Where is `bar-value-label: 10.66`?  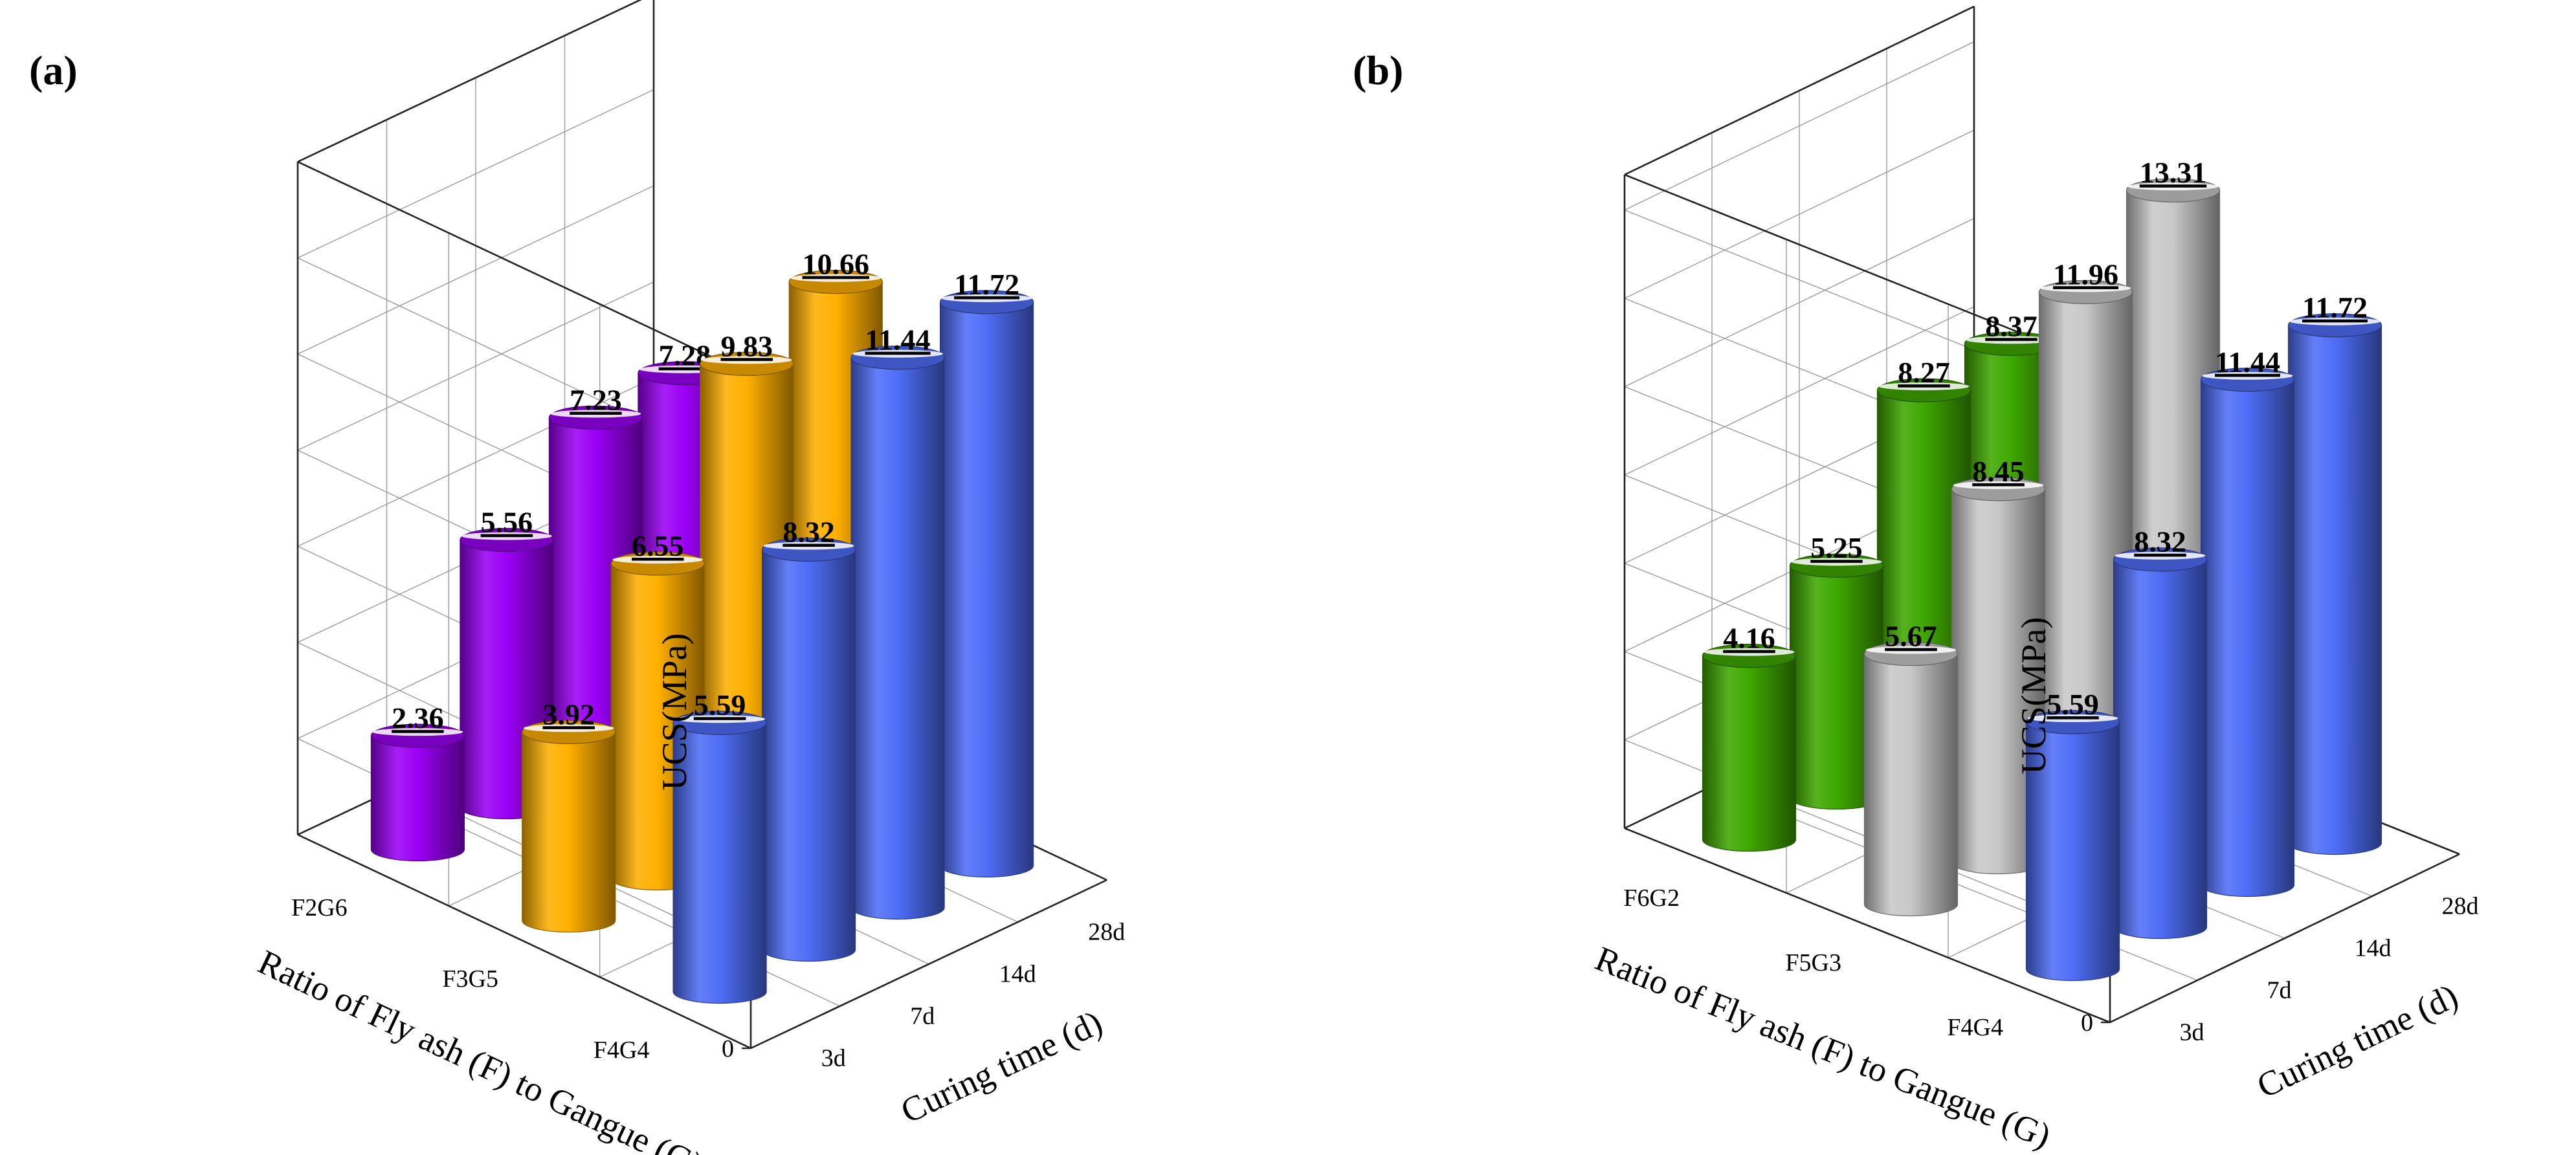 bar-value-label: 10.66 is located at coordinates (836, 264).